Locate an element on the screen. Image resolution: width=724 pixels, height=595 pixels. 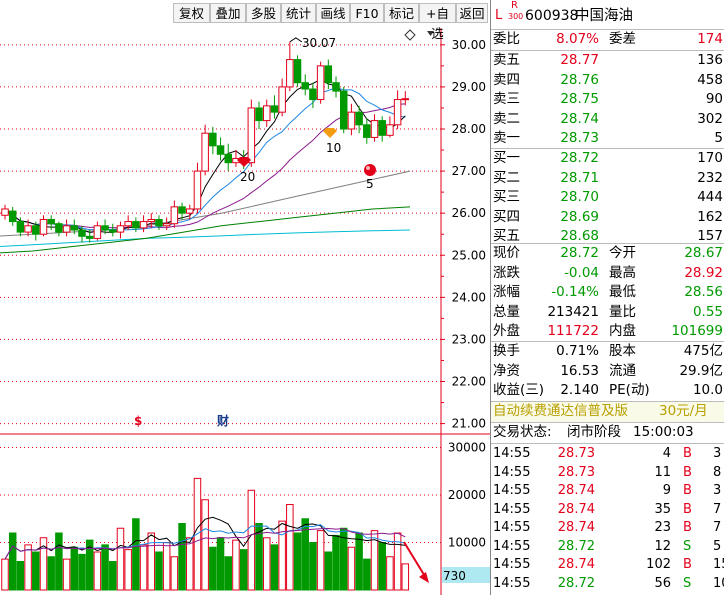
ask-row: 卖一 28.73 5 is located at coordinates (607, 139).